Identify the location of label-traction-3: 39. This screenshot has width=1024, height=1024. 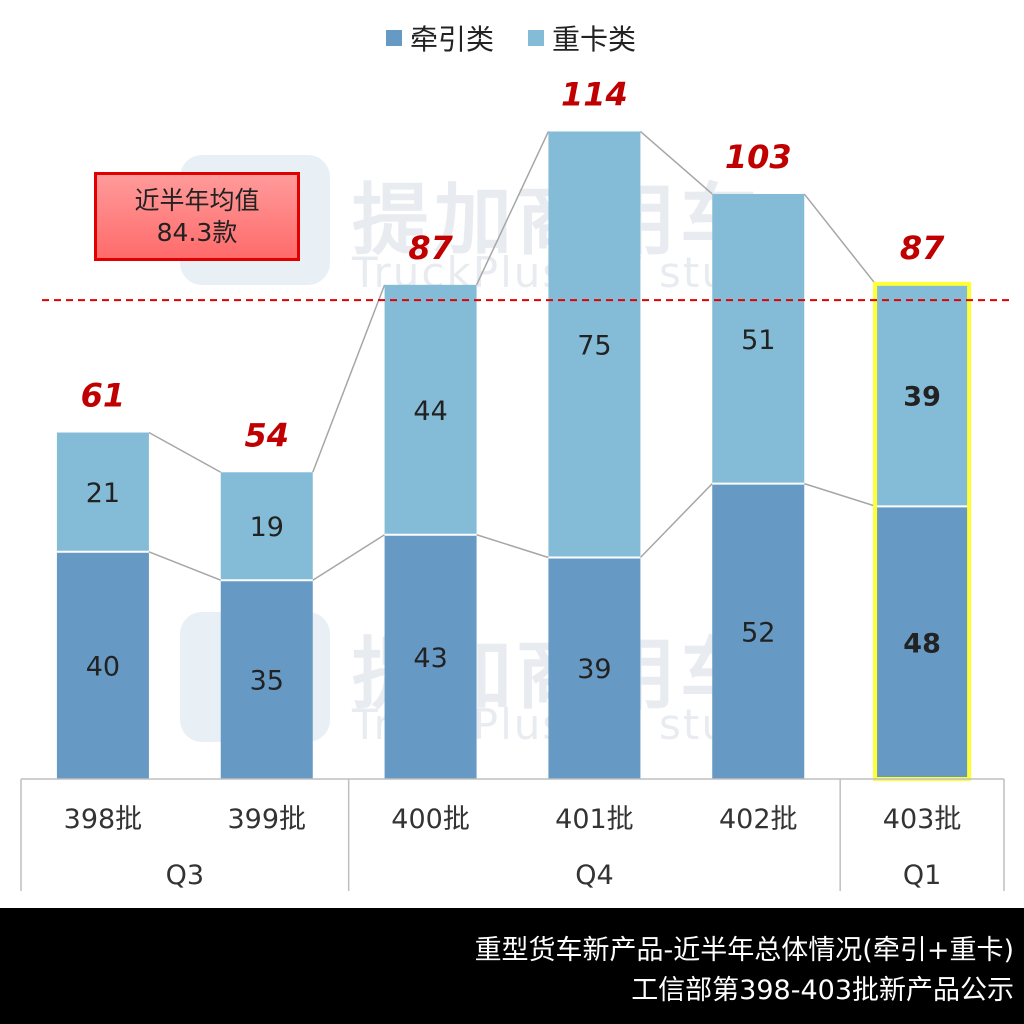
(594, 669).